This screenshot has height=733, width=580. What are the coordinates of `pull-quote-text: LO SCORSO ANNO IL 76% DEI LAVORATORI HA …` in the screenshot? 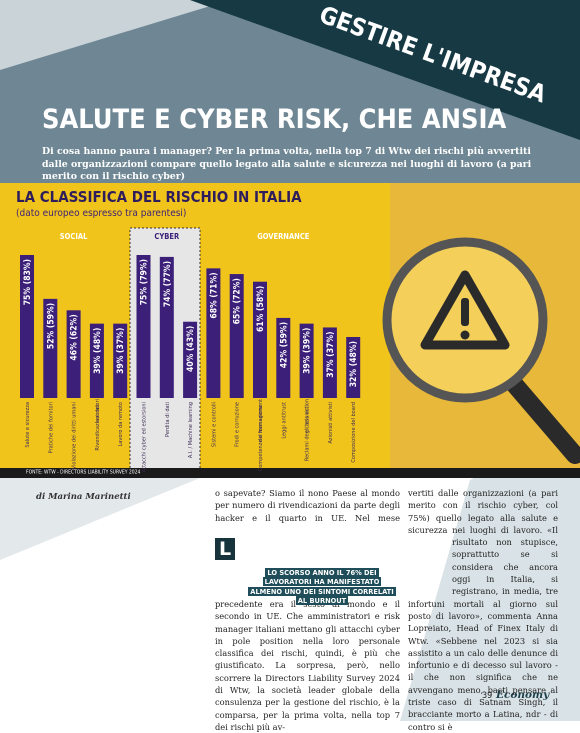 It's located at (322, 587).